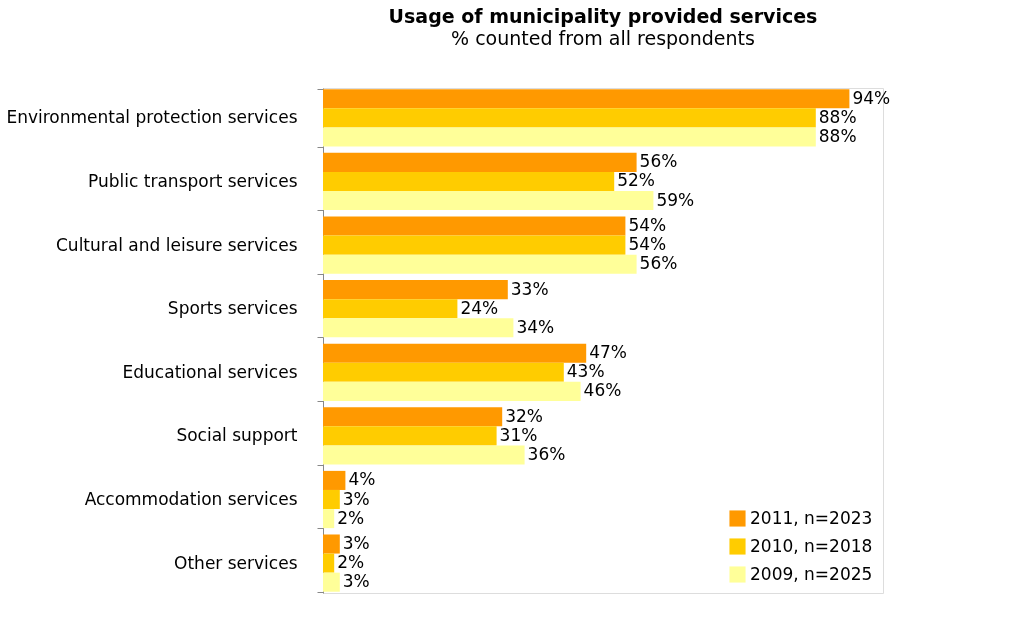 The height and width of the screenshot is (636, 1020). What do you see at coordinates (177, 244) in the screenshot?
I see `y-tick-label: Cultural and leisure services` at bounding box center [177, 244].